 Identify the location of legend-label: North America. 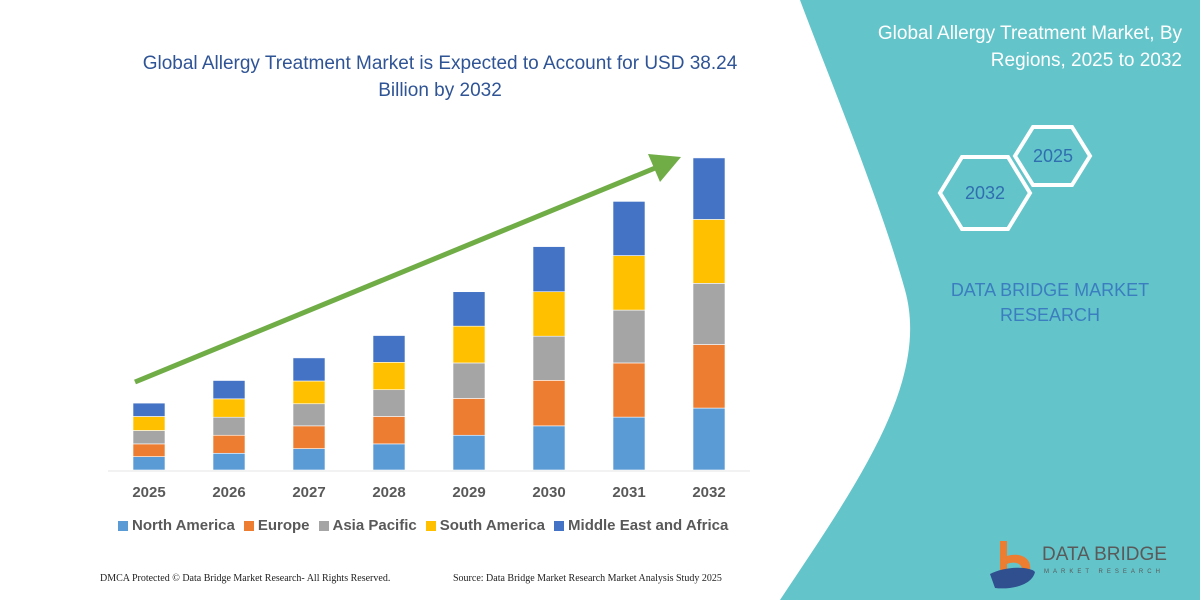
(183, 525).